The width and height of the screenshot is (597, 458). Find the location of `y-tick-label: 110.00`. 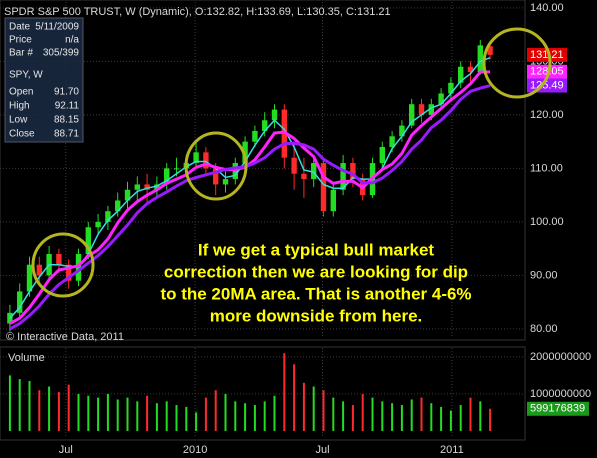

y-tick-label: 110.00 is located at coordinates (546, 168).